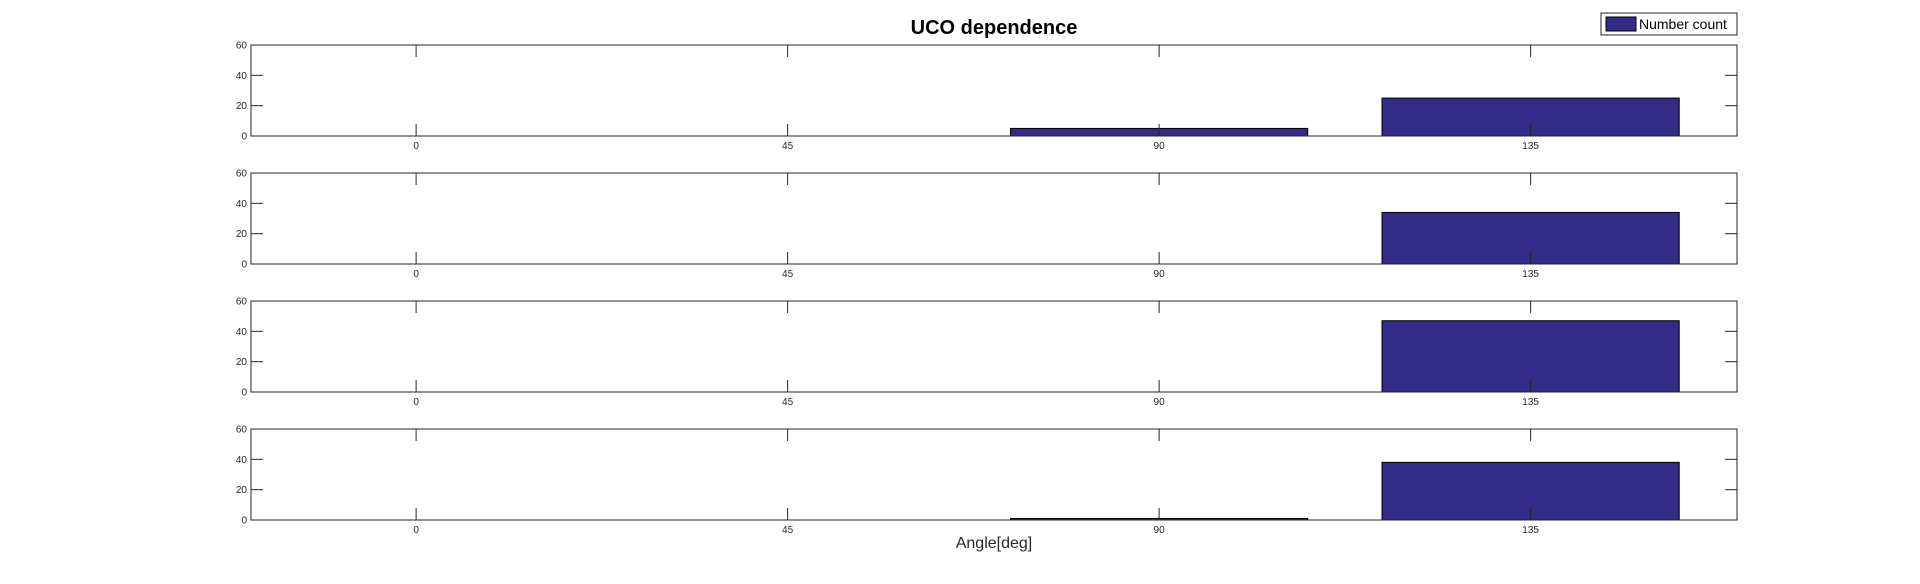 The height and width of the screenshot is (584, 1920). I want to click on subplot-1: 0 45 90 135 0 20 40 60, so click(987, 96).